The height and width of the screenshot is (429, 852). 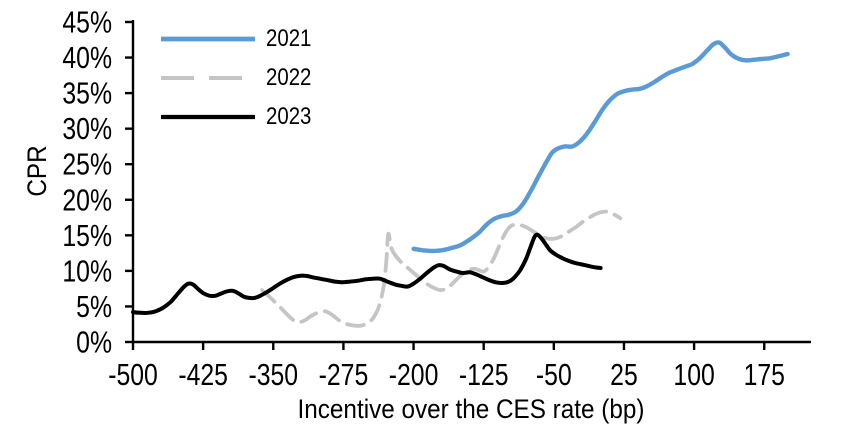 I want to click on x-axis-tick-label: -500, so click(x=133, y=374).